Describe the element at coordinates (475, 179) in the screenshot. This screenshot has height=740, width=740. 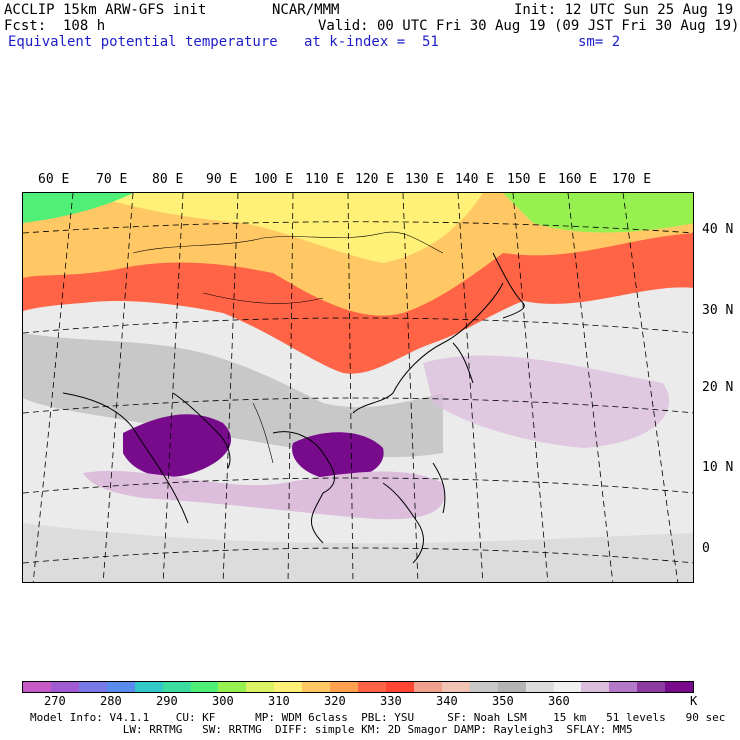
I see `longitude-label: 140 E` at that location.